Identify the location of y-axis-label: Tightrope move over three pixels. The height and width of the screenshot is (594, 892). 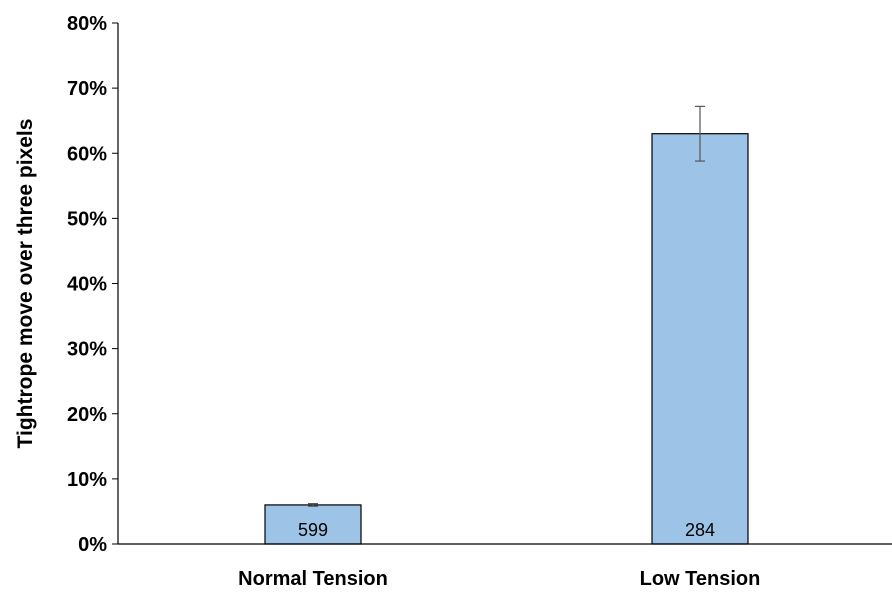
(25, 284).